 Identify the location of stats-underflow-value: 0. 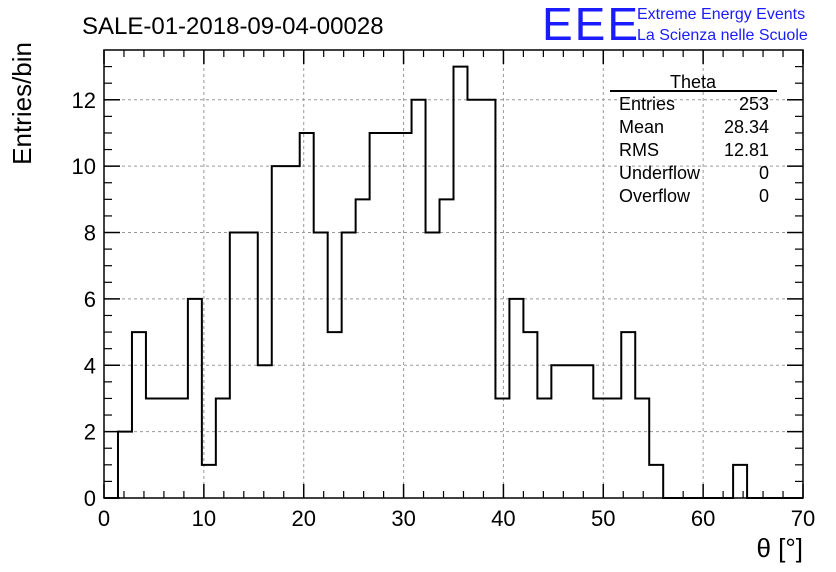
(764, 173).